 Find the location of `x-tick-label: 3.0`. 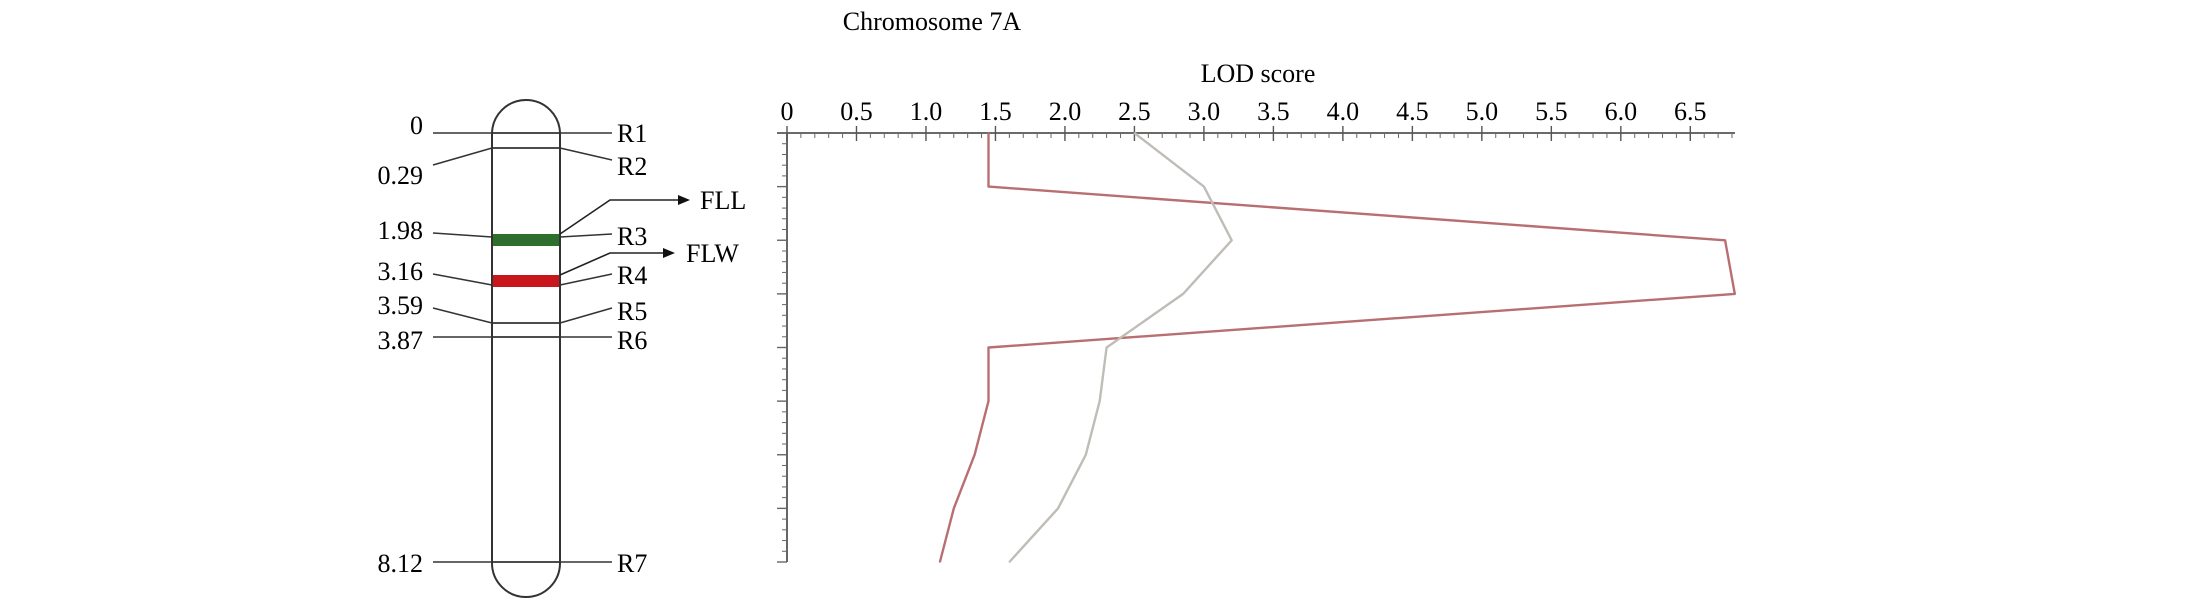

x-tick-label: 3.0 is located at coordinates (1204, 111).